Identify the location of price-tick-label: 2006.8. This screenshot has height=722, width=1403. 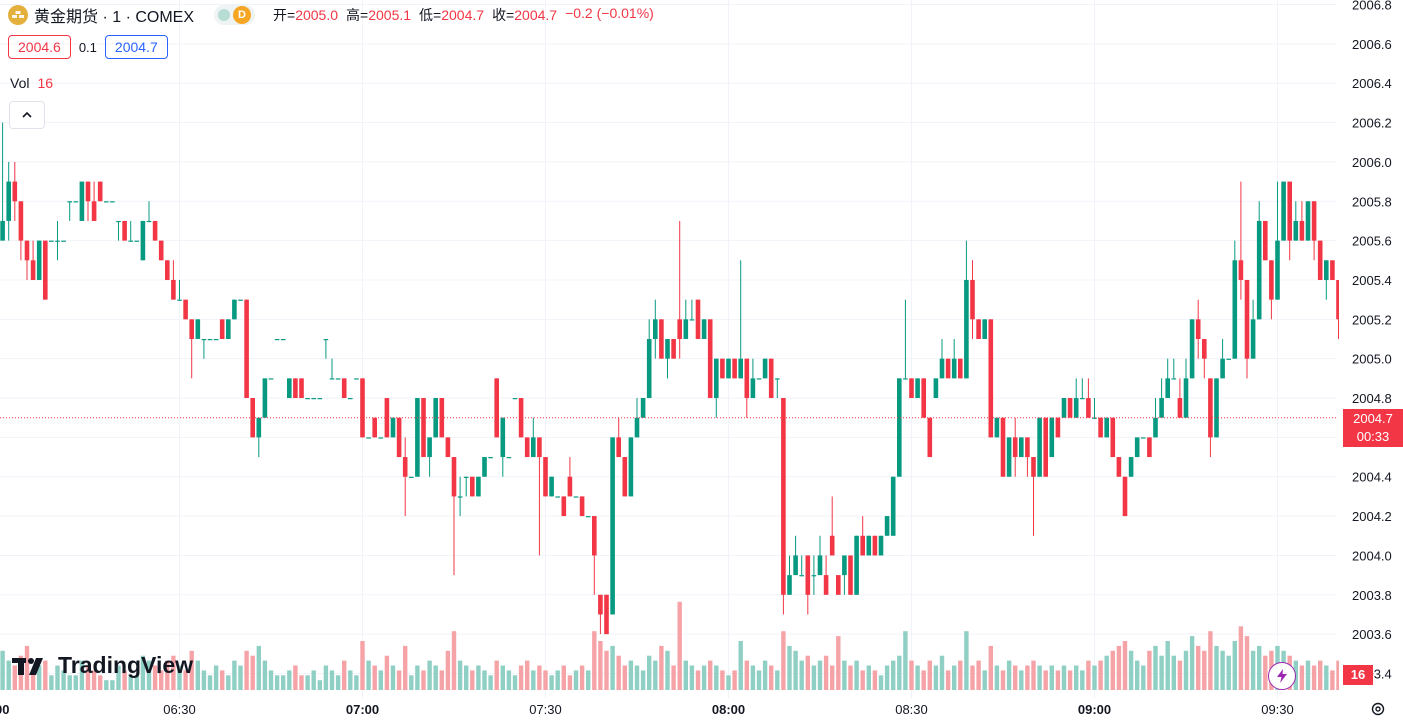
(1372, 6).